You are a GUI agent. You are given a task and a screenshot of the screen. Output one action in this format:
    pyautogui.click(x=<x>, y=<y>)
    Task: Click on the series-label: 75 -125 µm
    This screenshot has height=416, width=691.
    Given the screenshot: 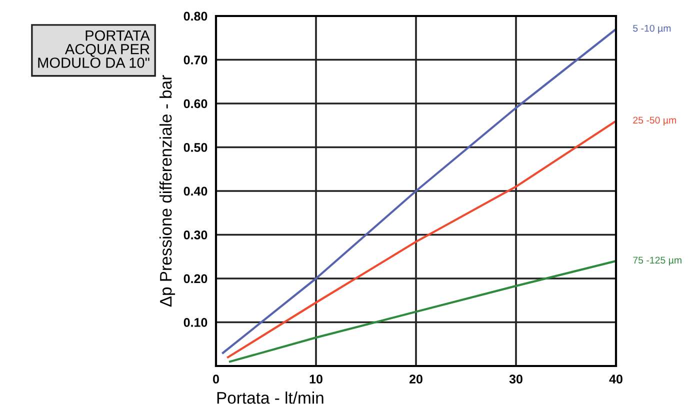 What is the action you would take?
    pyautogui.click(x=657, y=261)
    